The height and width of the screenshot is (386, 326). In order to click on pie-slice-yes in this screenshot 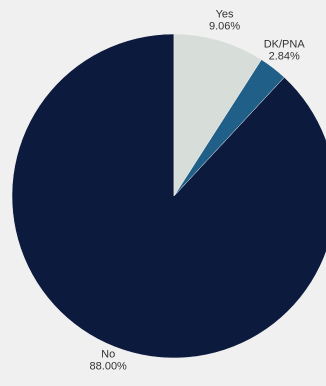, I will do `click(217, 115)`.